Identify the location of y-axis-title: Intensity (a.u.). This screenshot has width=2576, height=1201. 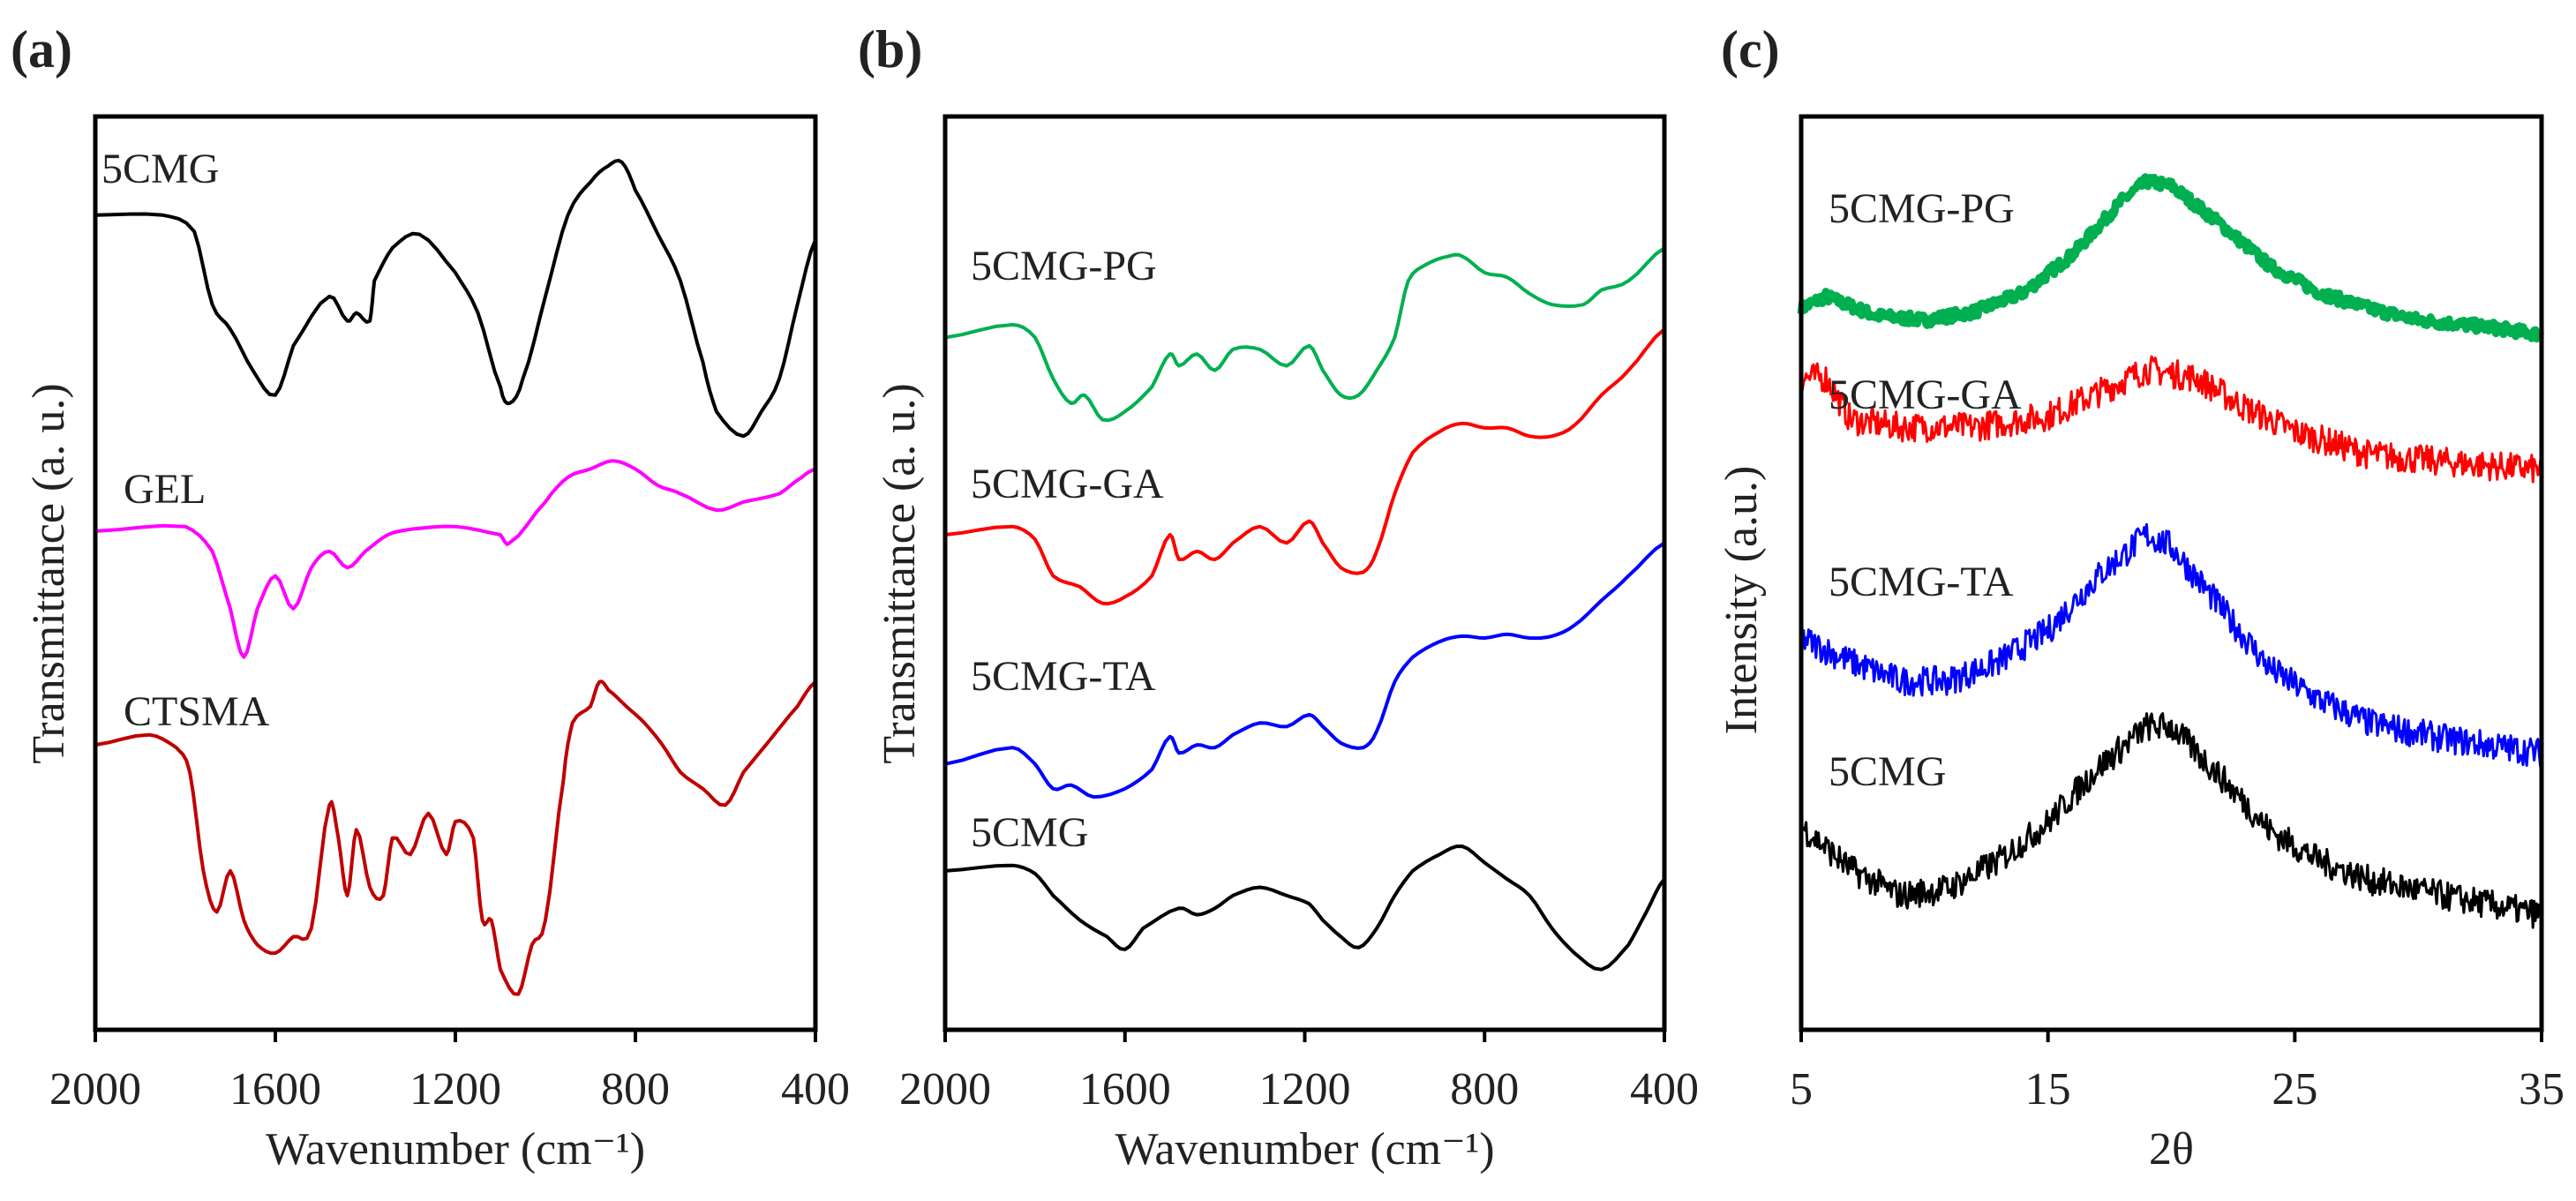
(1741, 600).